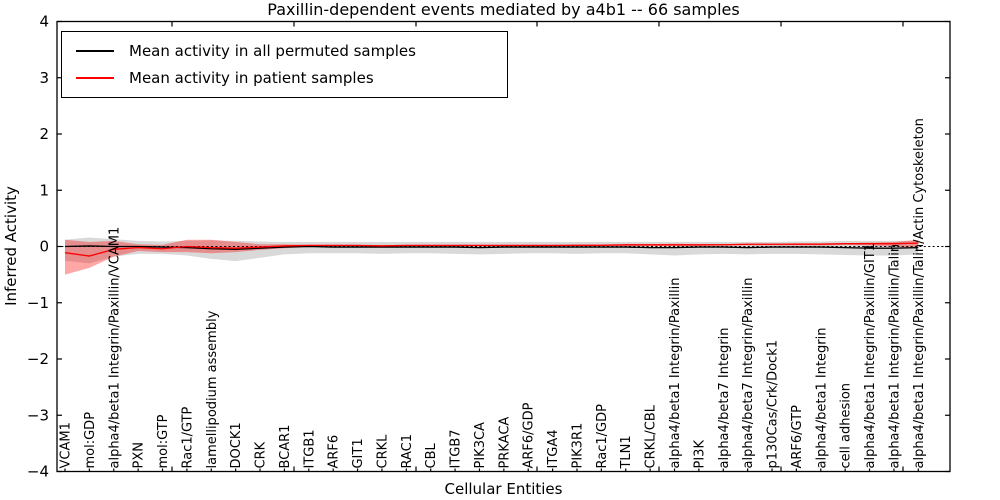 The image size is (1000, 500). I want to click on x-tick-label: mol:GTP, so click(163, 441).